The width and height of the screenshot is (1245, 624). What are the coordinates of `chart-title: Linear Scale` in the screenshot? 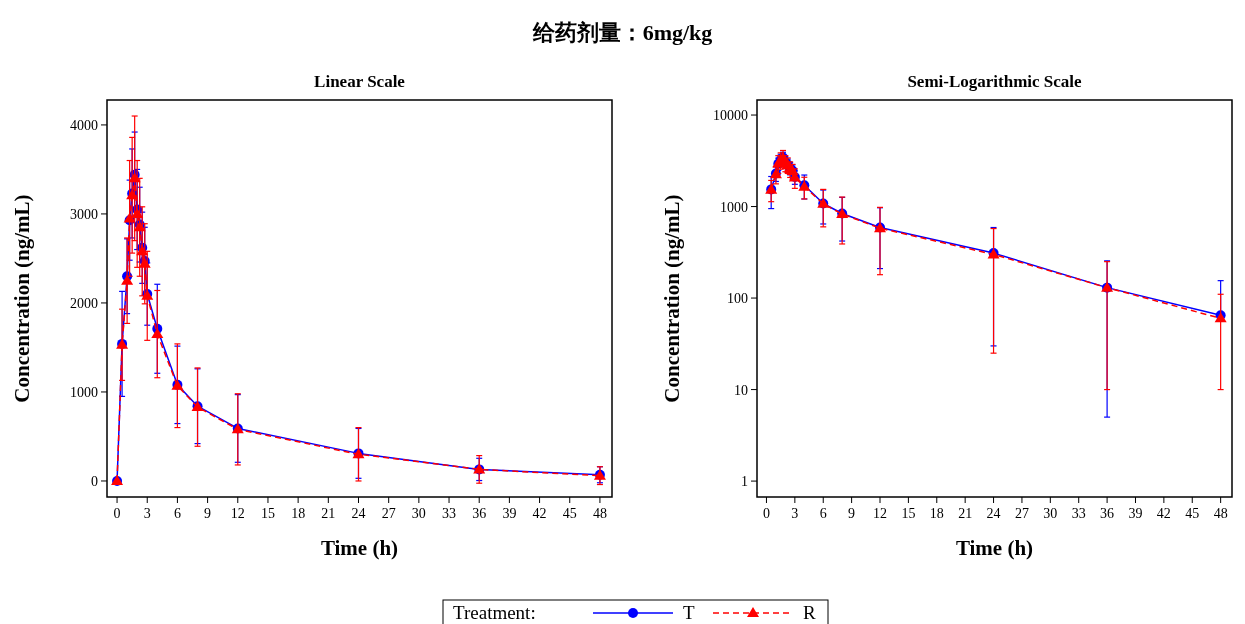 It's located at (360, 81).